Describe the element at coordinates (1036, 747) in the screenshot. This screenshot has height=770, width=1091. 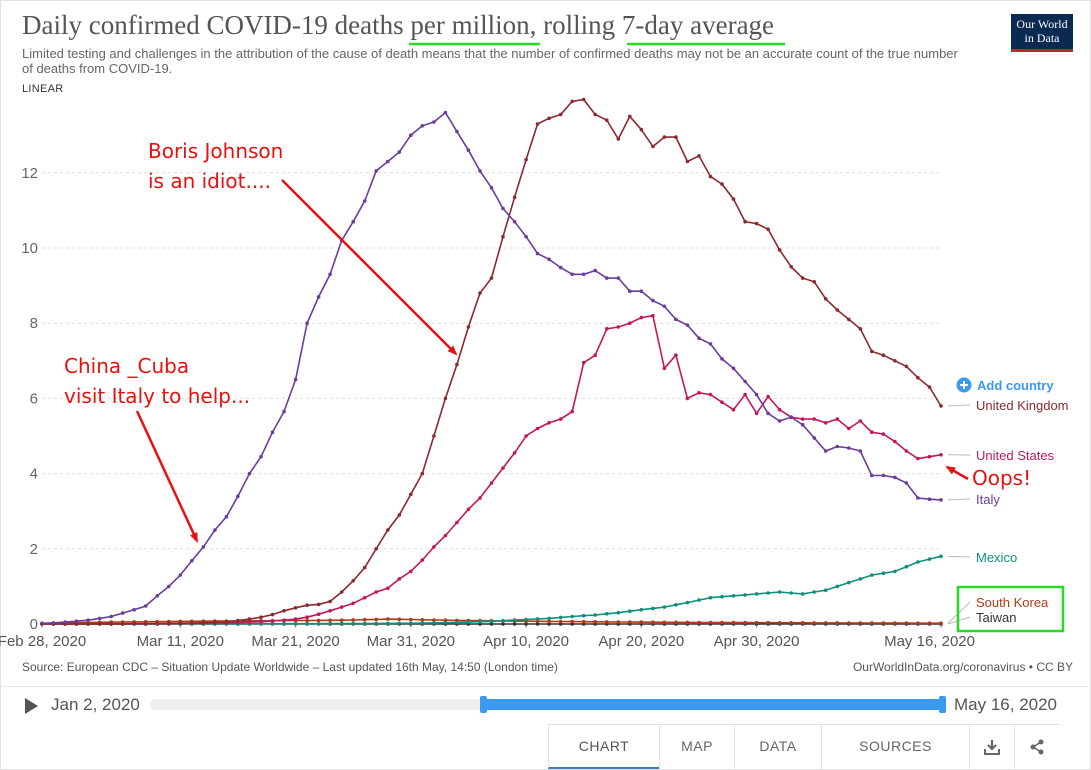
I see `share-button` at that location.